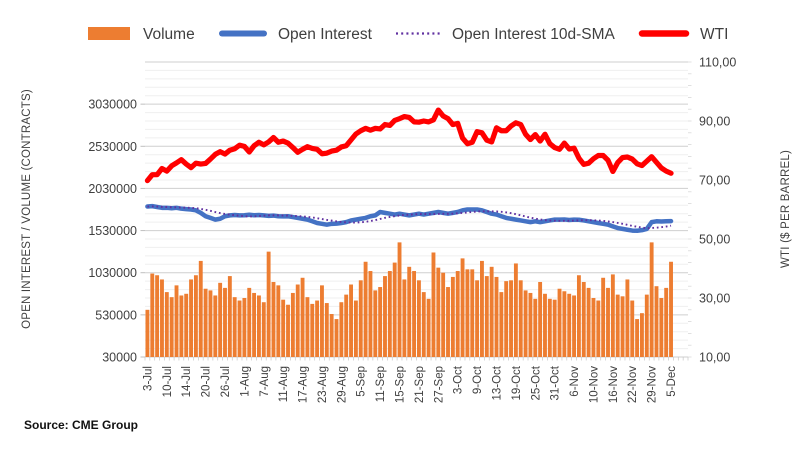 The width and height of the screenshot is (809, 453). I want to click on right-axis-tick-label: 90,00, so click(714, 122).